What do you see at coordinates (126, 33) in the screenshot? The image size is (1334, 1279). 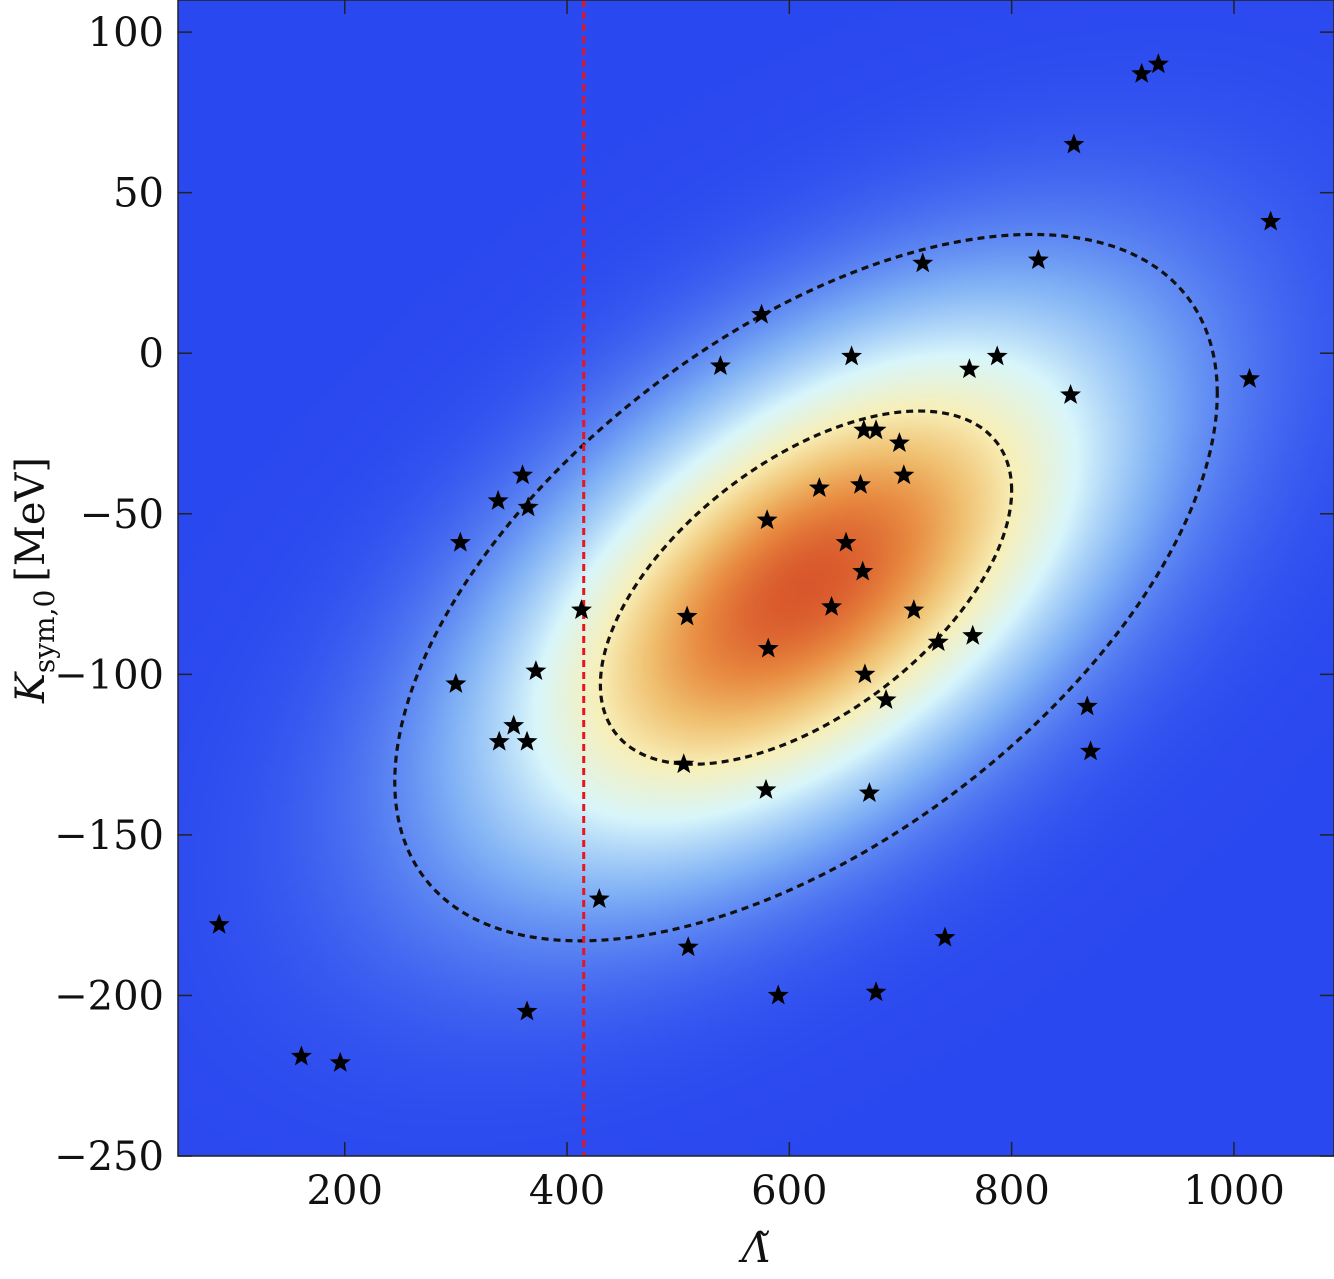 I see `y-tick-label: 100` at bounding box center [126, 33].